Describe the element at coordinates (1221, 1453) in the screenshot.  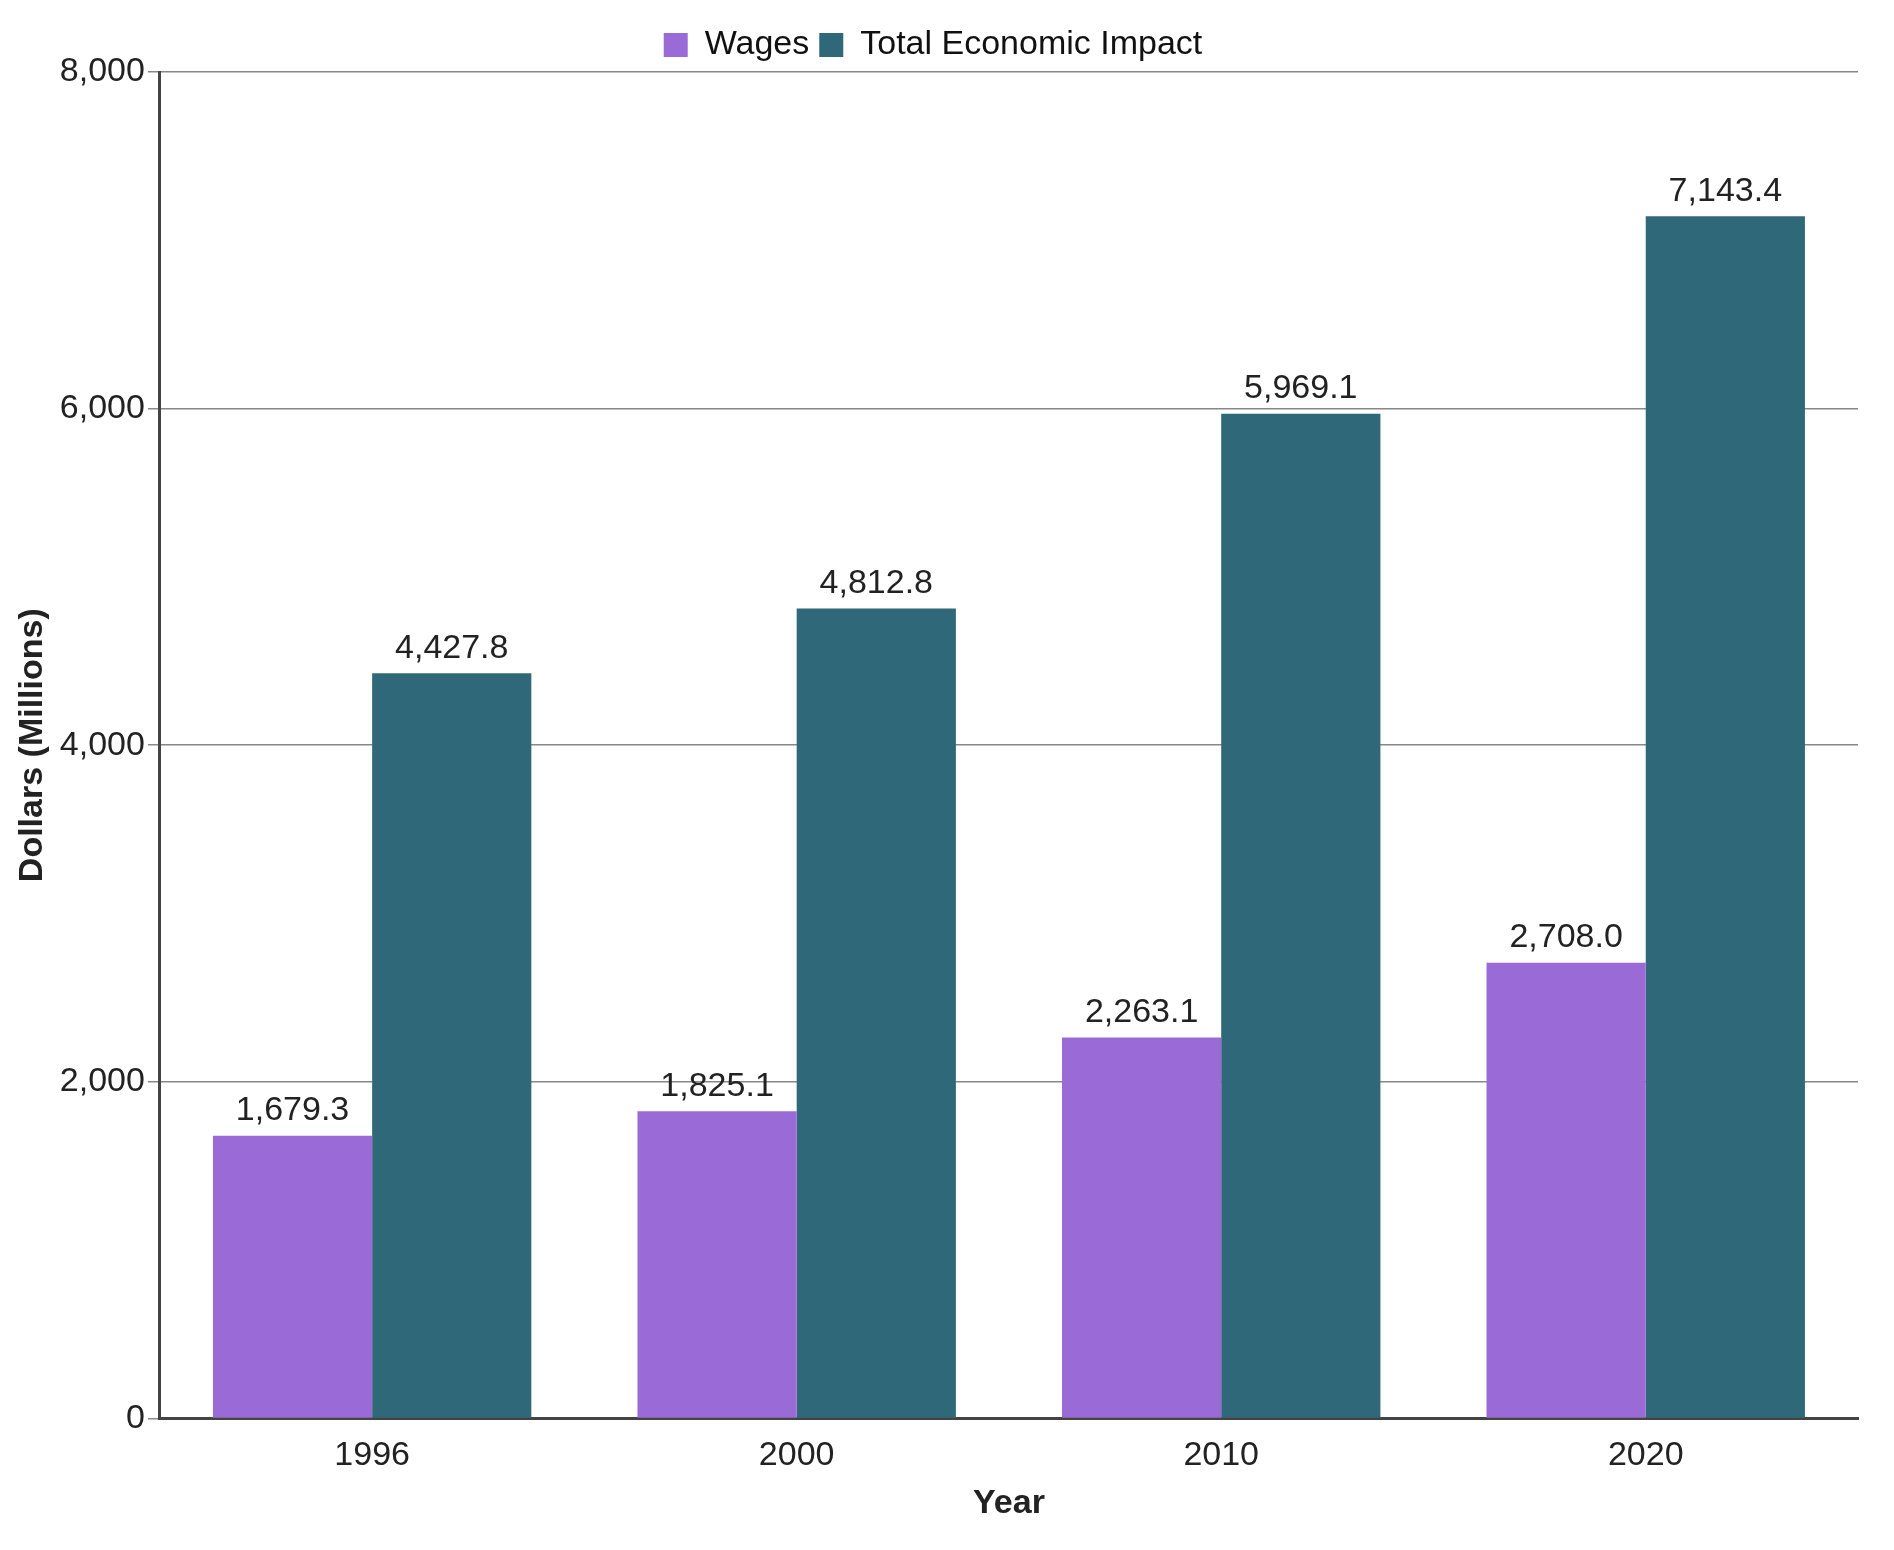
I see `x-tick-label: 2010` at that location.